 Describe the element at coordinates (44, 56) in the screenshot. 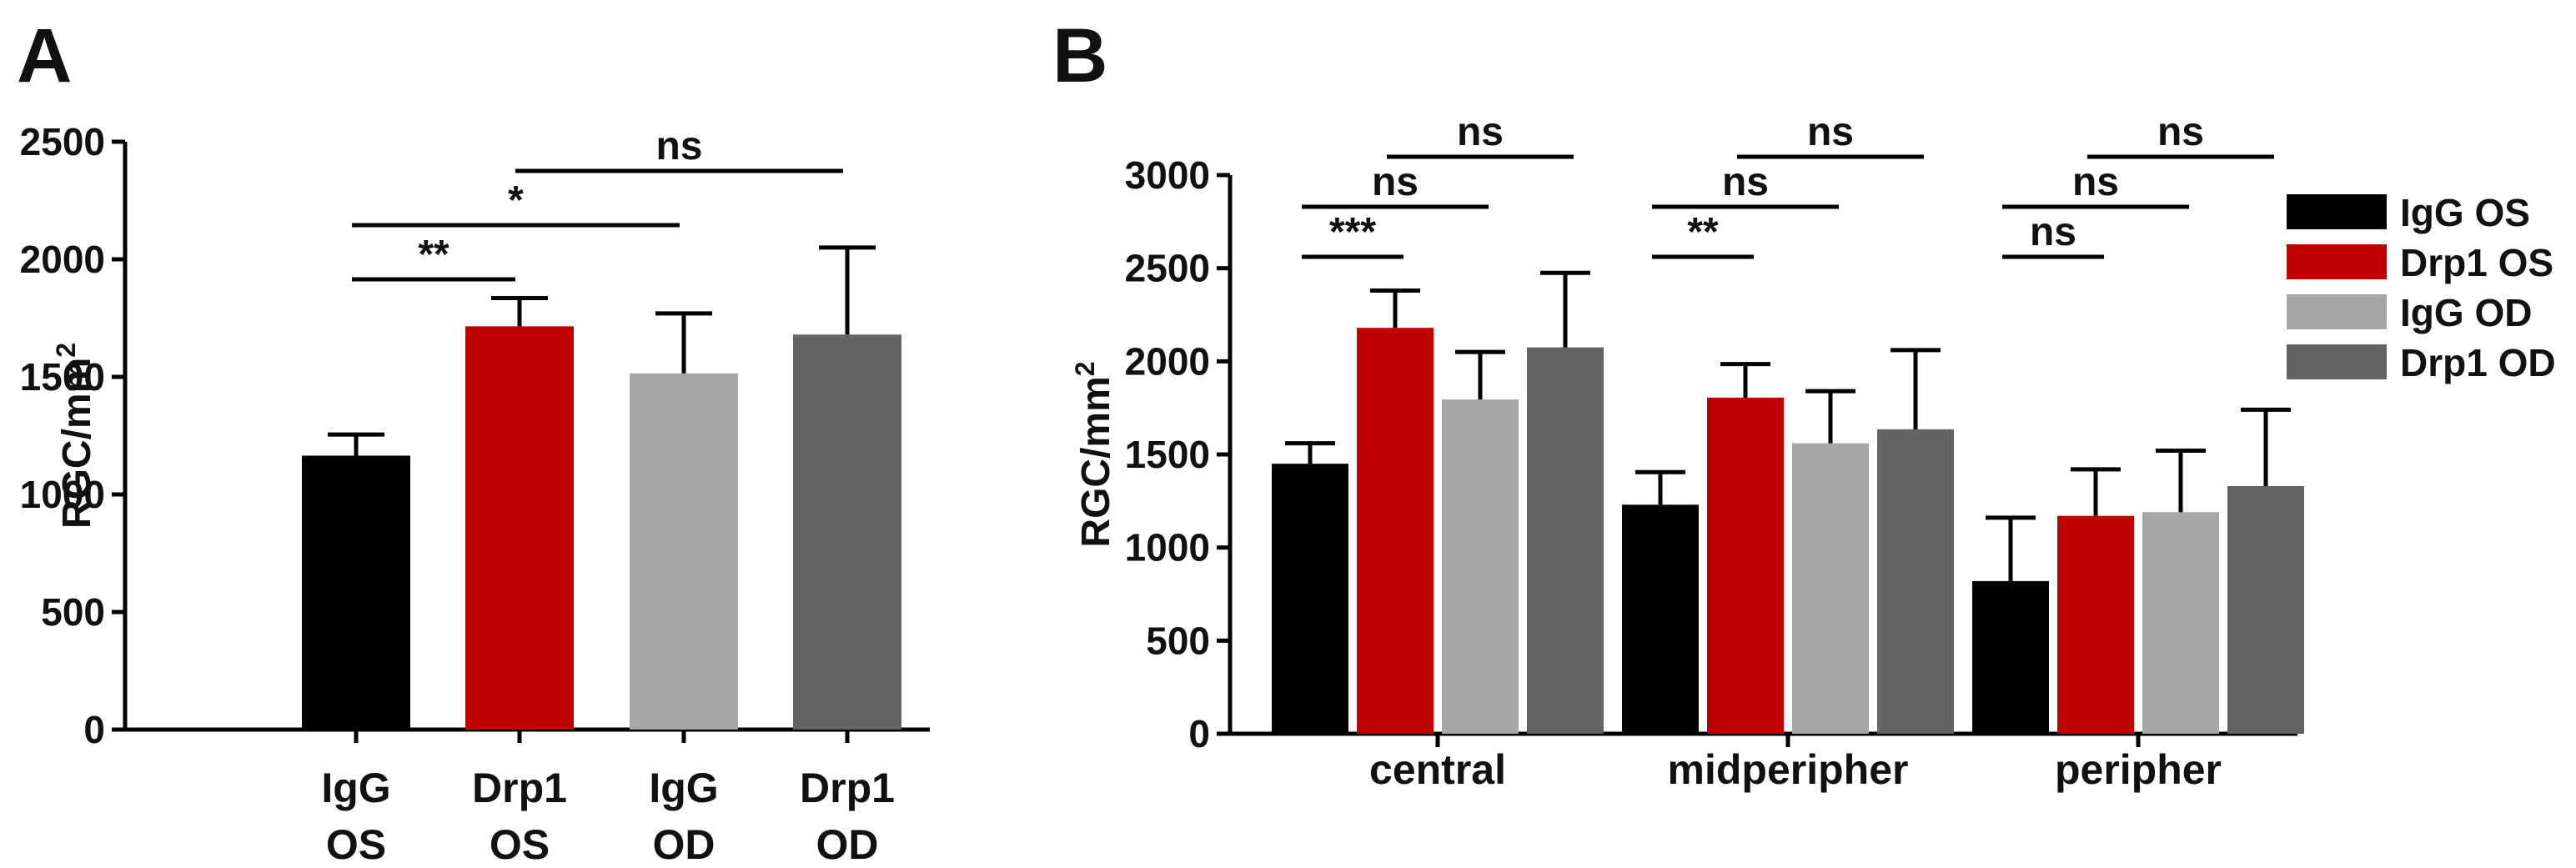

I see `panel-a-letter: A` at that location.